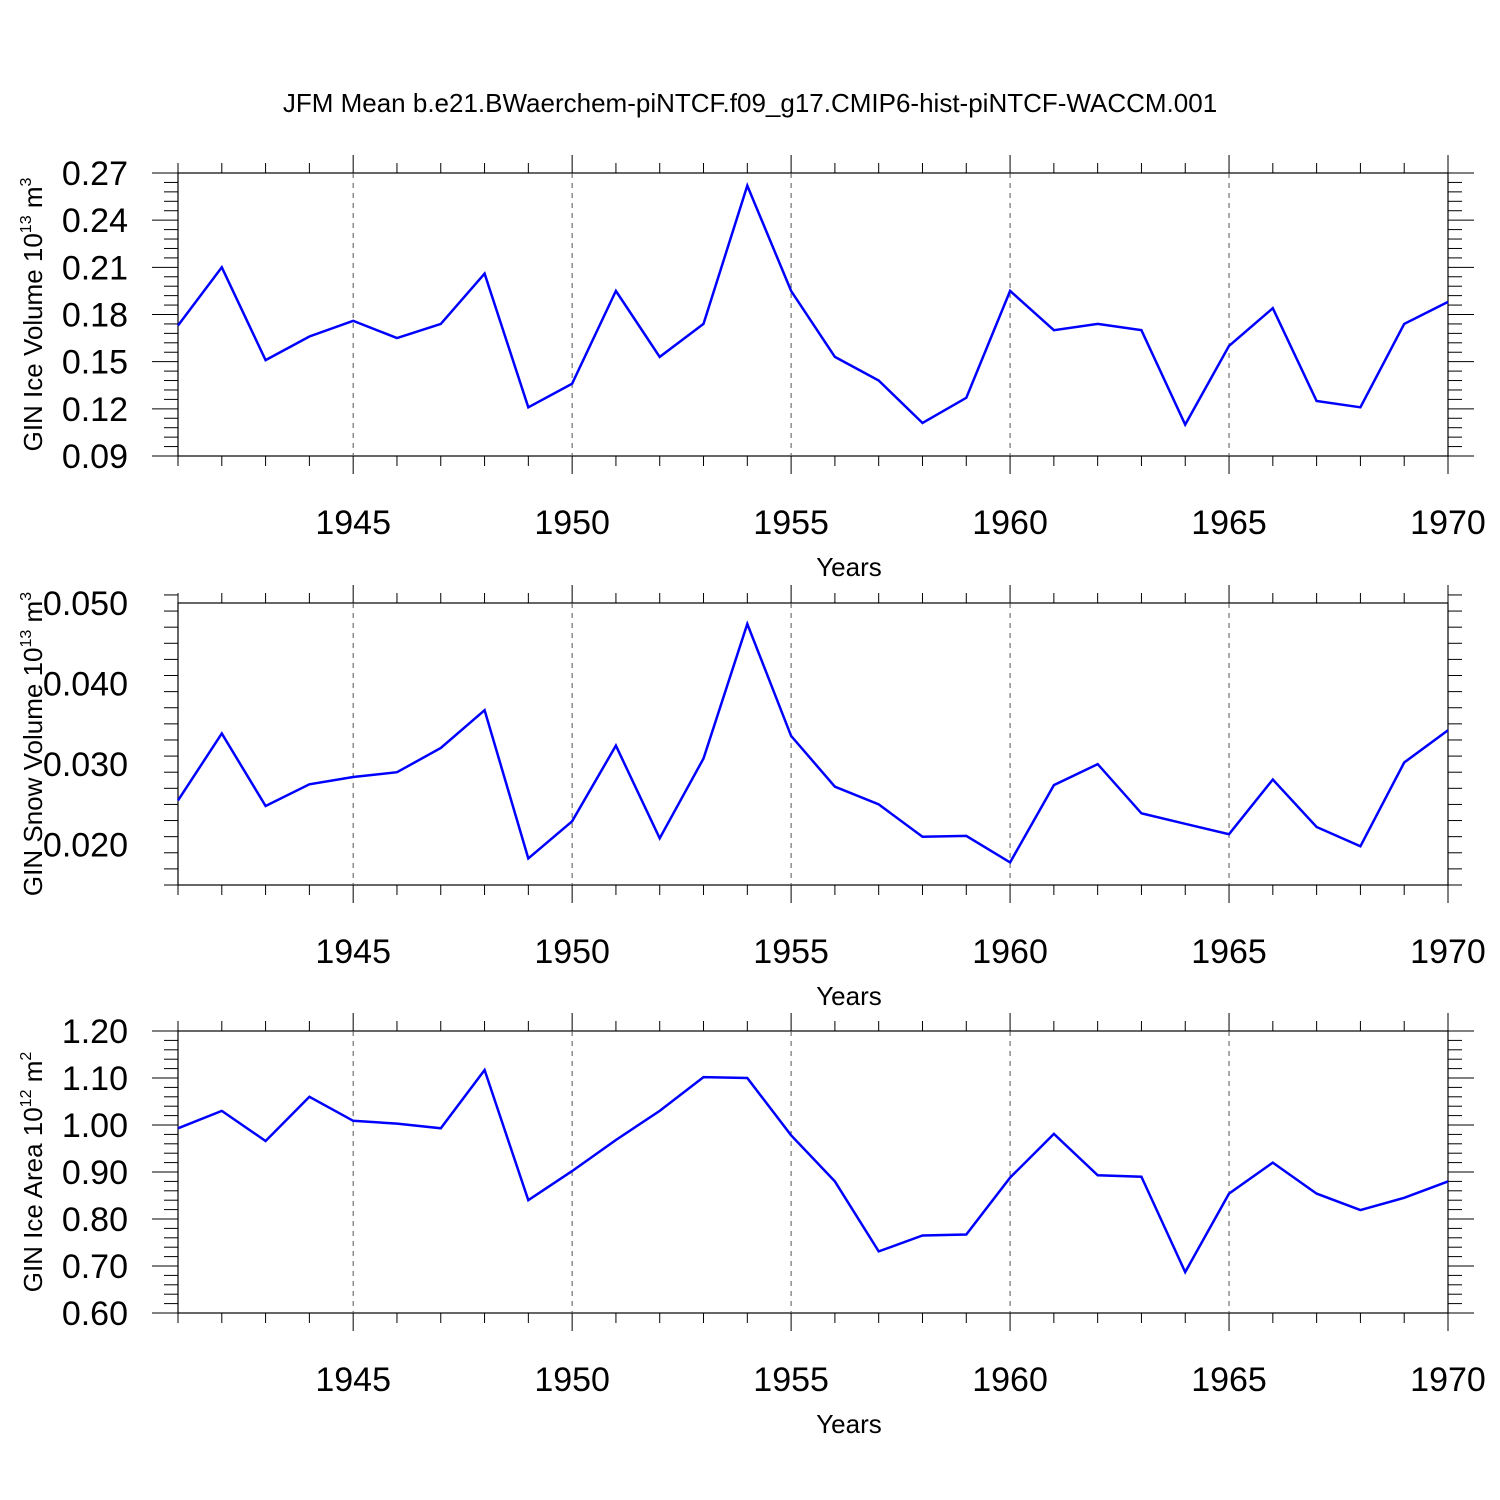  Describe the element at coordinates (85, 685) in the screenshot. I see `y-tick-label: 0.040` at that location.